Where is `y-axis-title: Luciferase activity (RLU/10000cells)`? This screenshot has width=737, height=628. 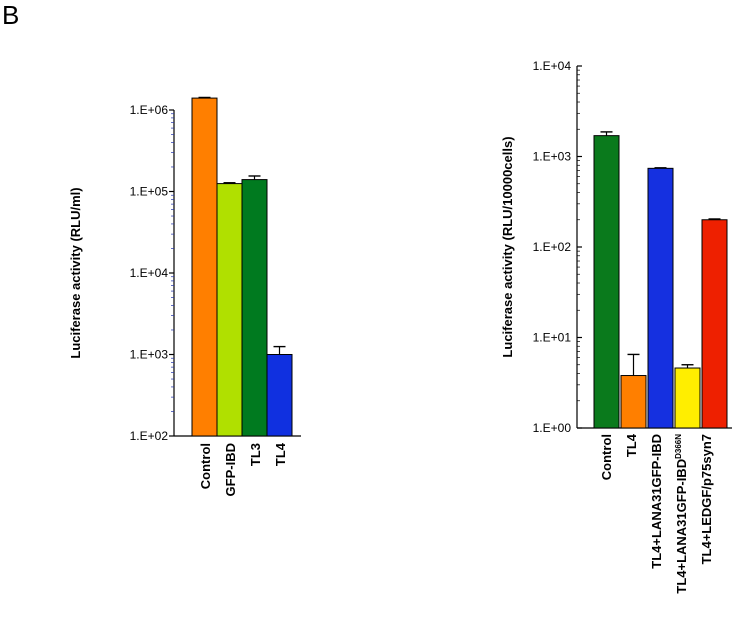
y-axis-title: Luciferase activity (RLU/10000cells) is located at coordinates (507, 246).